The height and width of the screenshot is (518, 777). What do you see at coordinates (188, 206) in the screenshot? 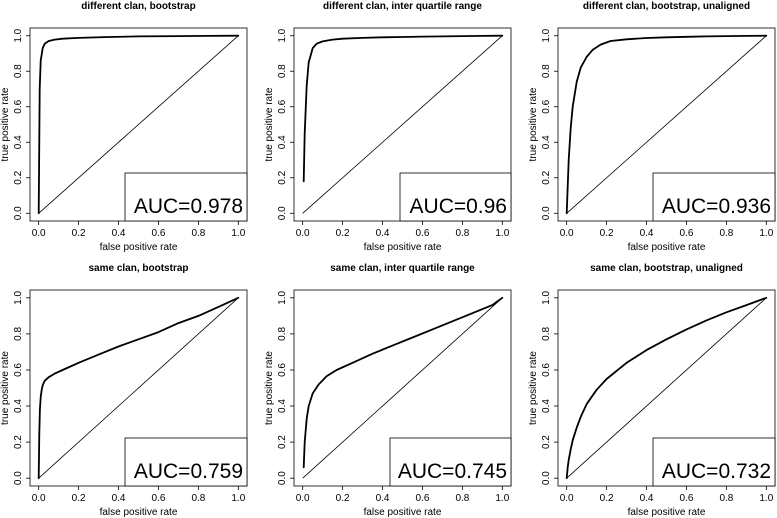
I see `auc-label: AUC=0.978` at bounding box center [188, 206].